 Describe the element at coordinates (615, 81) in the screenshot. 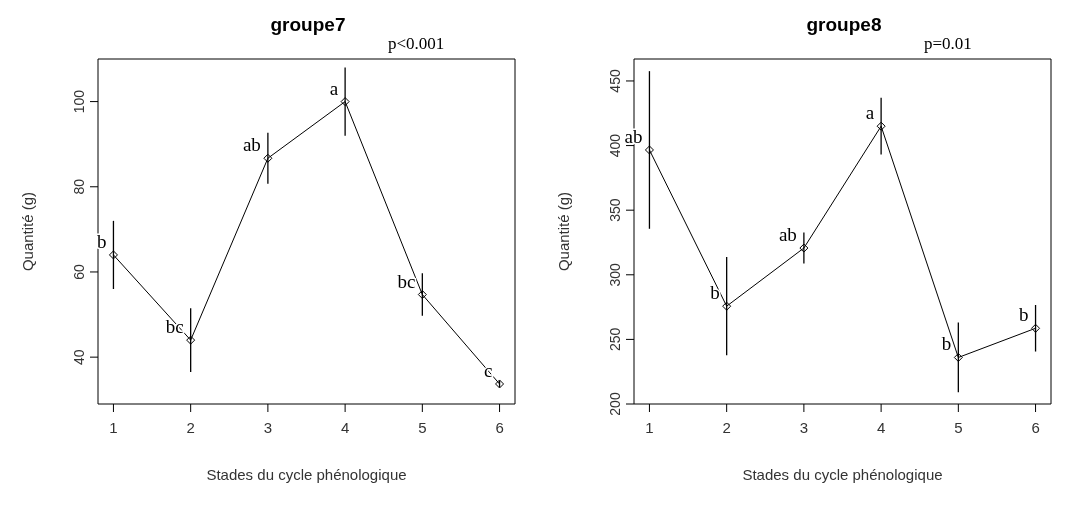

I see `y-tick-label: 450` at that location.